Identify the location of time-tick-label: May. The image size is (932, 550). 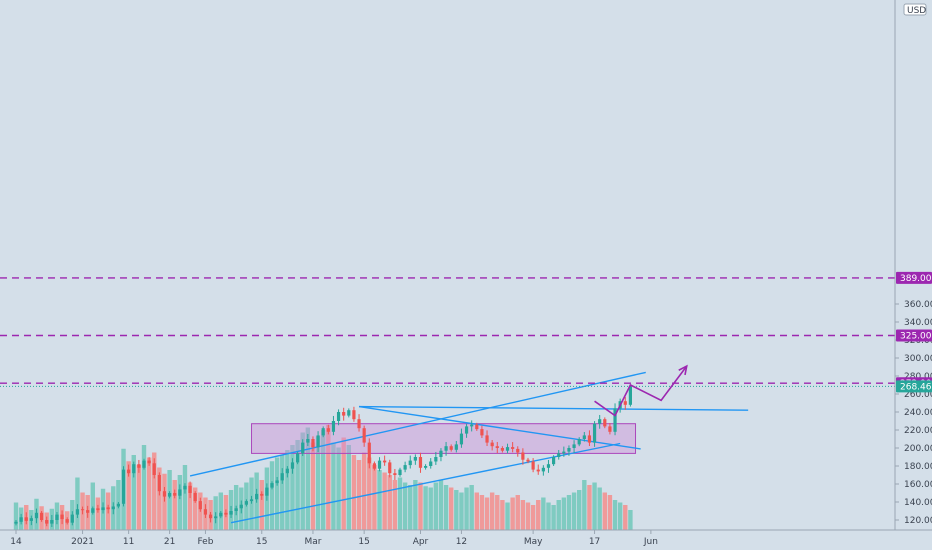
(533, 542).